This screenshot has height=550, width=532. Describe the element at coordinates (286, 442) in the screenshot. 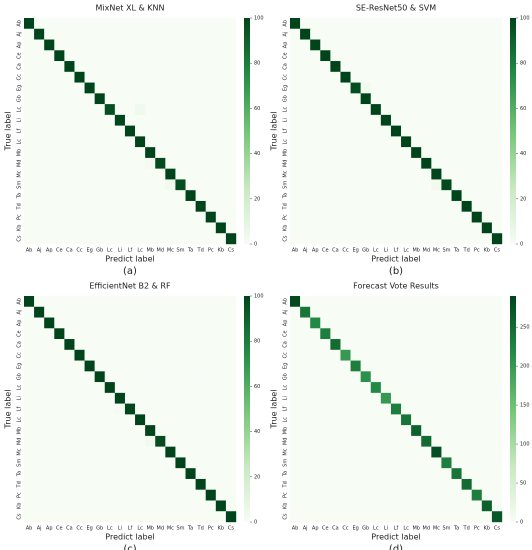

I see `y-tick-label: Md` at that location.